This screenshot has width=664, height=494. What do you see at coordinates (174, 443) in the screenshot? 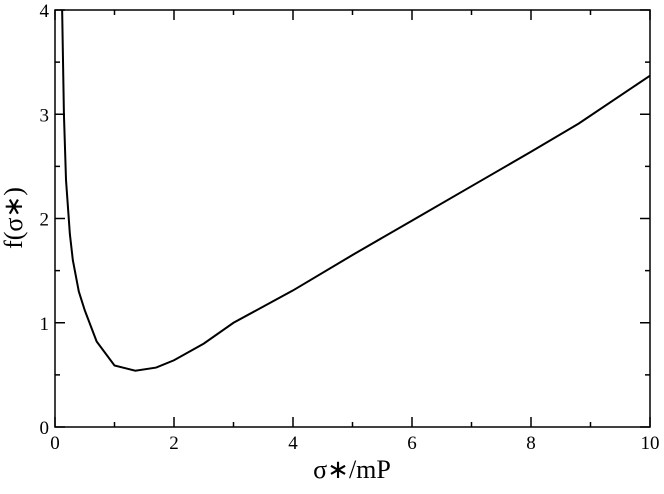
I see `x-tick-label: 2` at bounding box center [174, 443].